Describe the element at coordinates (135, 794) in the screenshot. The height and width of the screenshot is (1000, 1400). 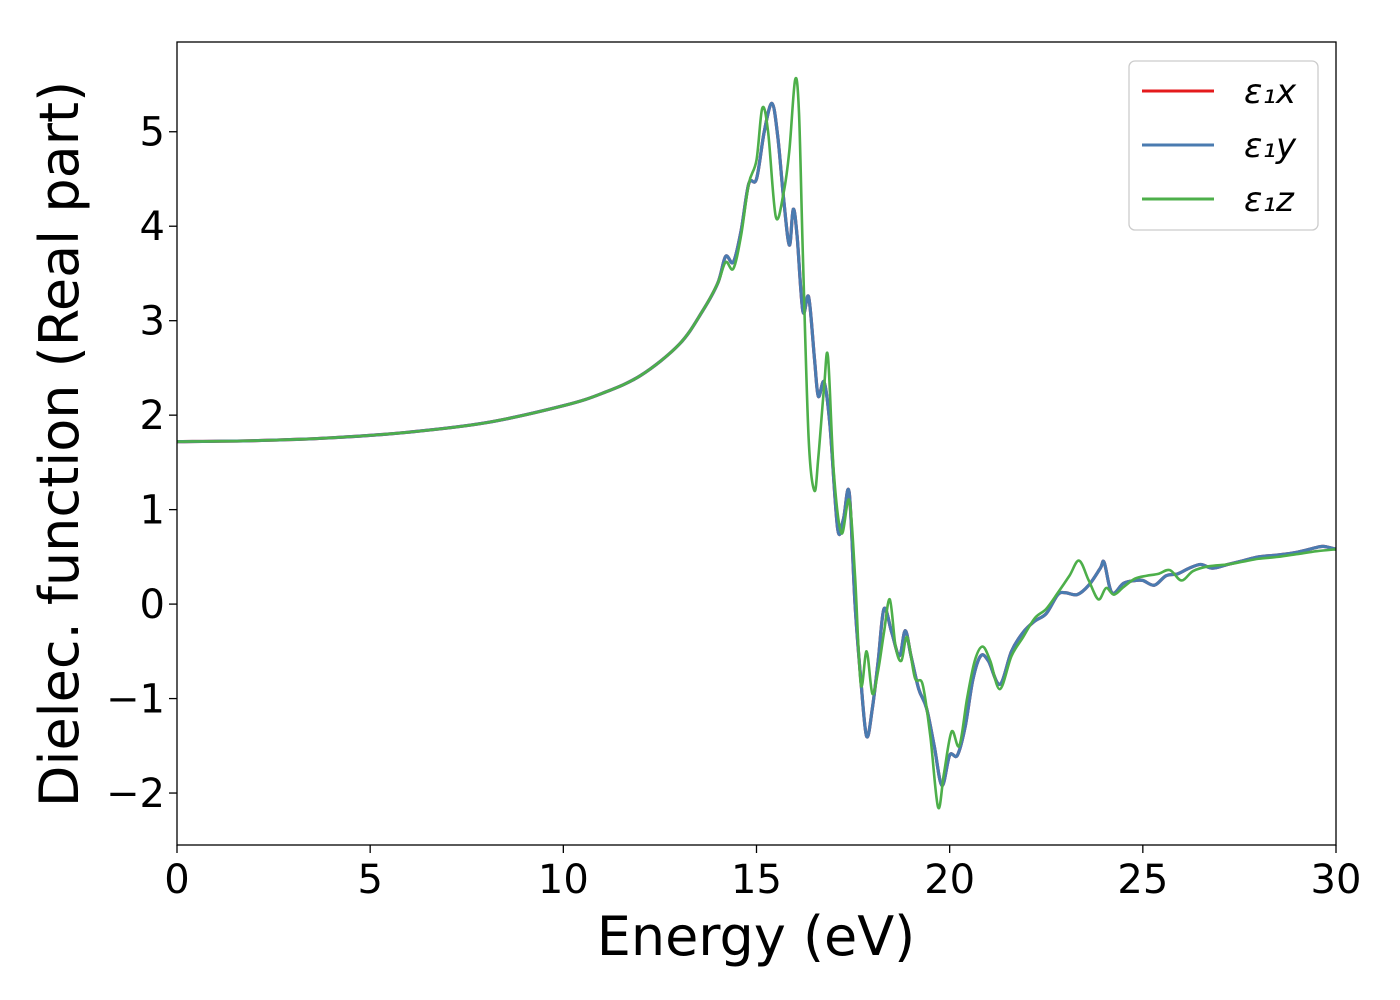
I see `y-tick-label: −2` at that location.